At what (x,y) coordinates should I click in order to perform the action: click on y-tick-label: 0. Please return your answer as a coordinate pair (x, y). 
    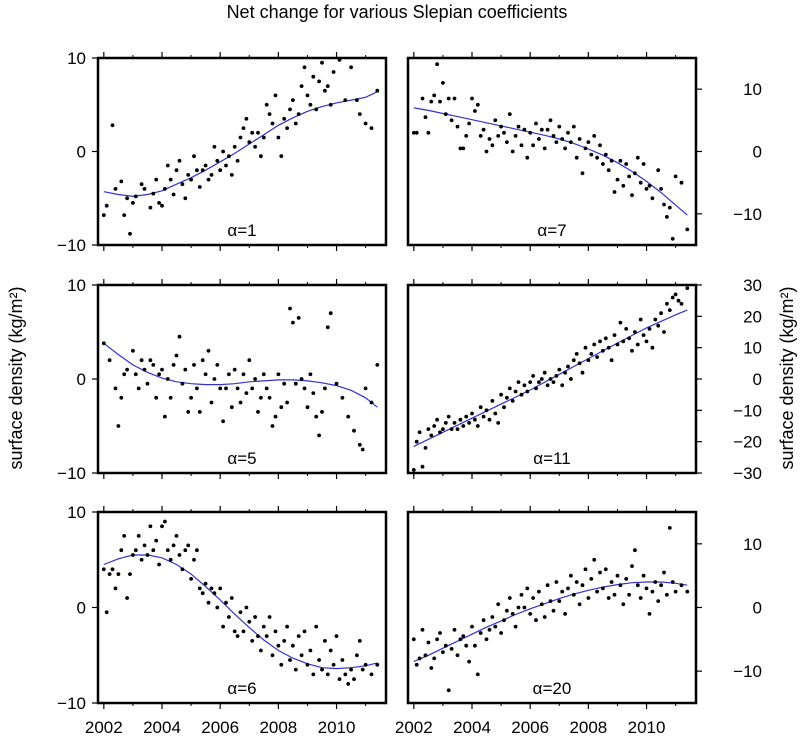
    Looking at the image, I should click on (757, 152).